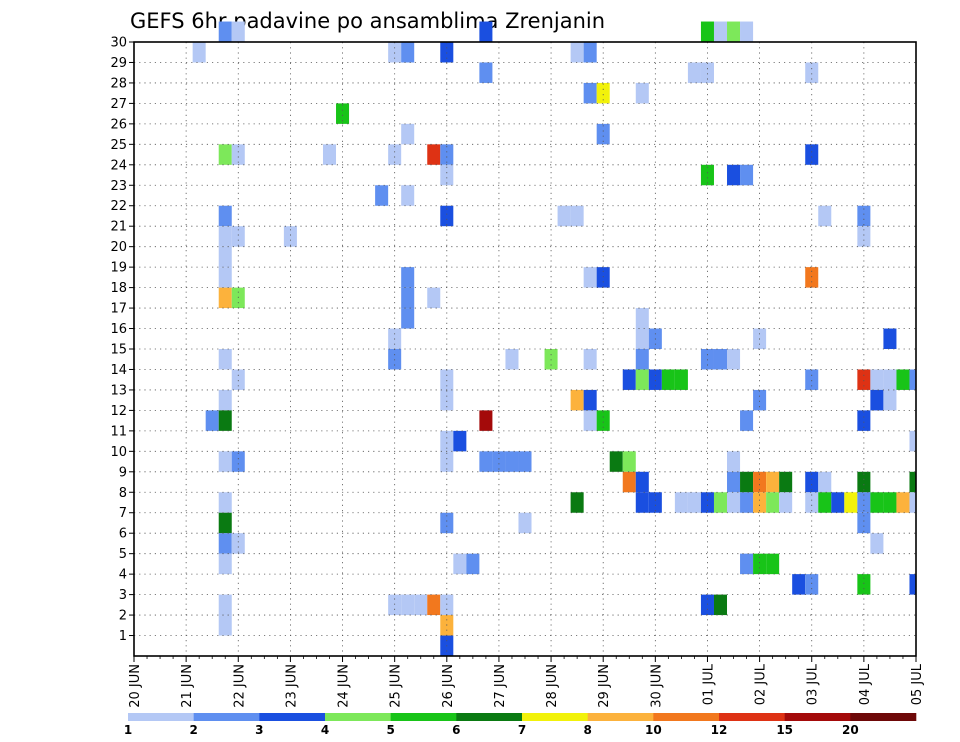  What do you see at coordinates (118, 83) in the screenshot?
I see `y-tick-label: 28` at bounding box center [118, 83].